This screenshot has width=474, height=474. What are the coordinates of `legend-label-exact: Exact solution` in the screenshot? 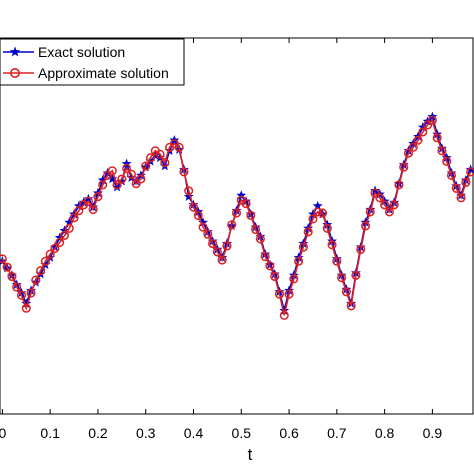 It's located at (81, 52).